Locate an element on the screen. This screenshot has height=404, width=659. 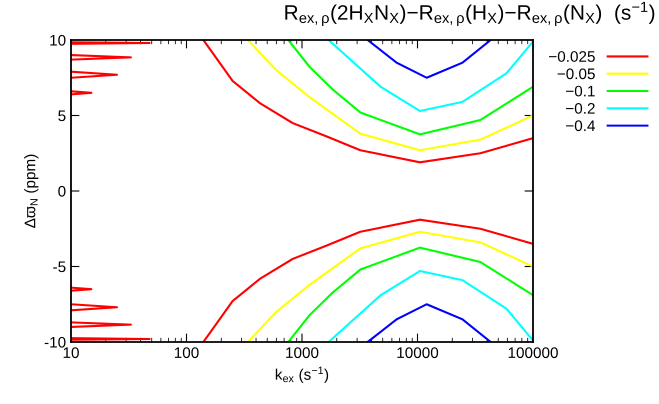
x-tick-label: 10000 is located at coordinates (417, 352).